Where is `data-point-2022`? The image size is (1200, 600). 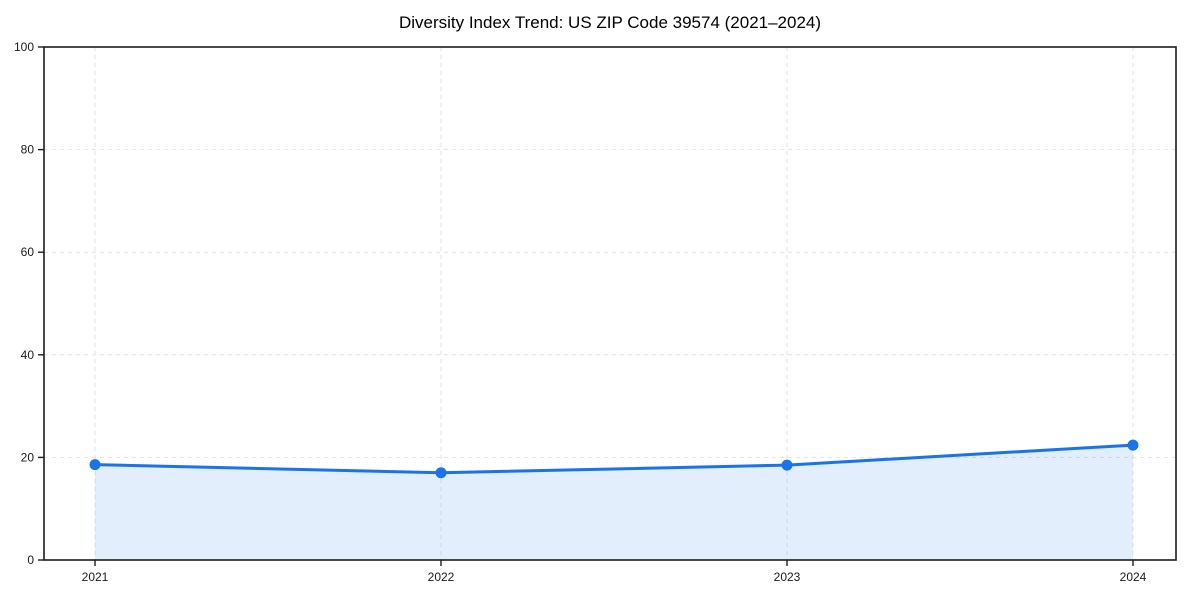 data-point-2022 is located at coordinates (441, 473).